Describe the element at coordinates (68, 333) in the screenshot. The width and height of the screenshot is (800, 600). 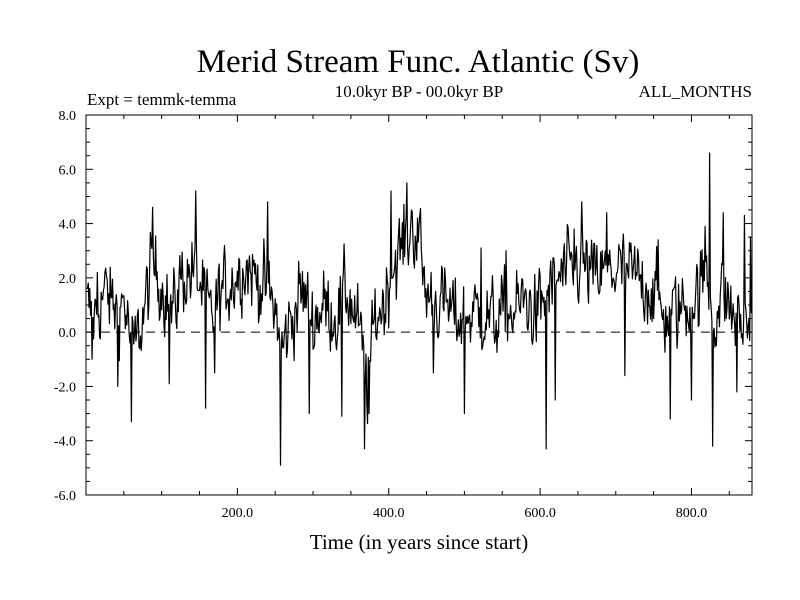
I see `y-tick-label: 0.0` at that location.